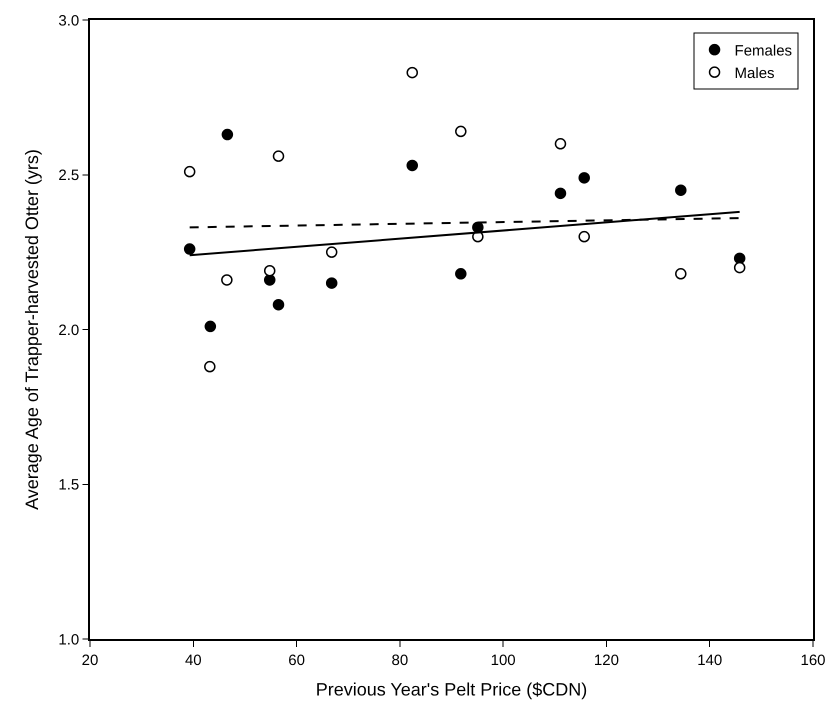 Image resolution: width=838 pixels, height=709 pixels. I want to click on x-tick-label: 160, so click(813, 660).